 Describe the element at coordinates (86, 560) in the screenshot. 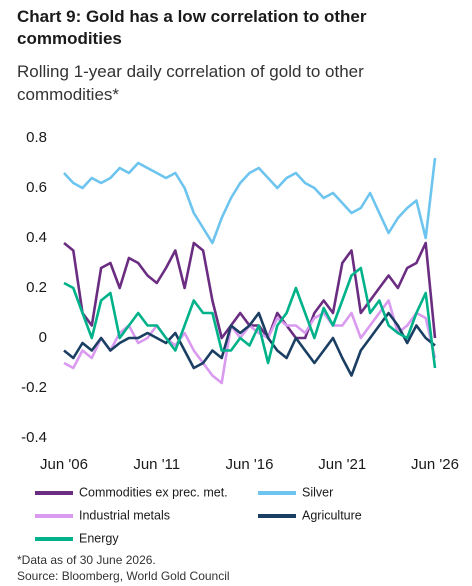

I see `footnote: *Data as of 30 June 2026.` at that location.